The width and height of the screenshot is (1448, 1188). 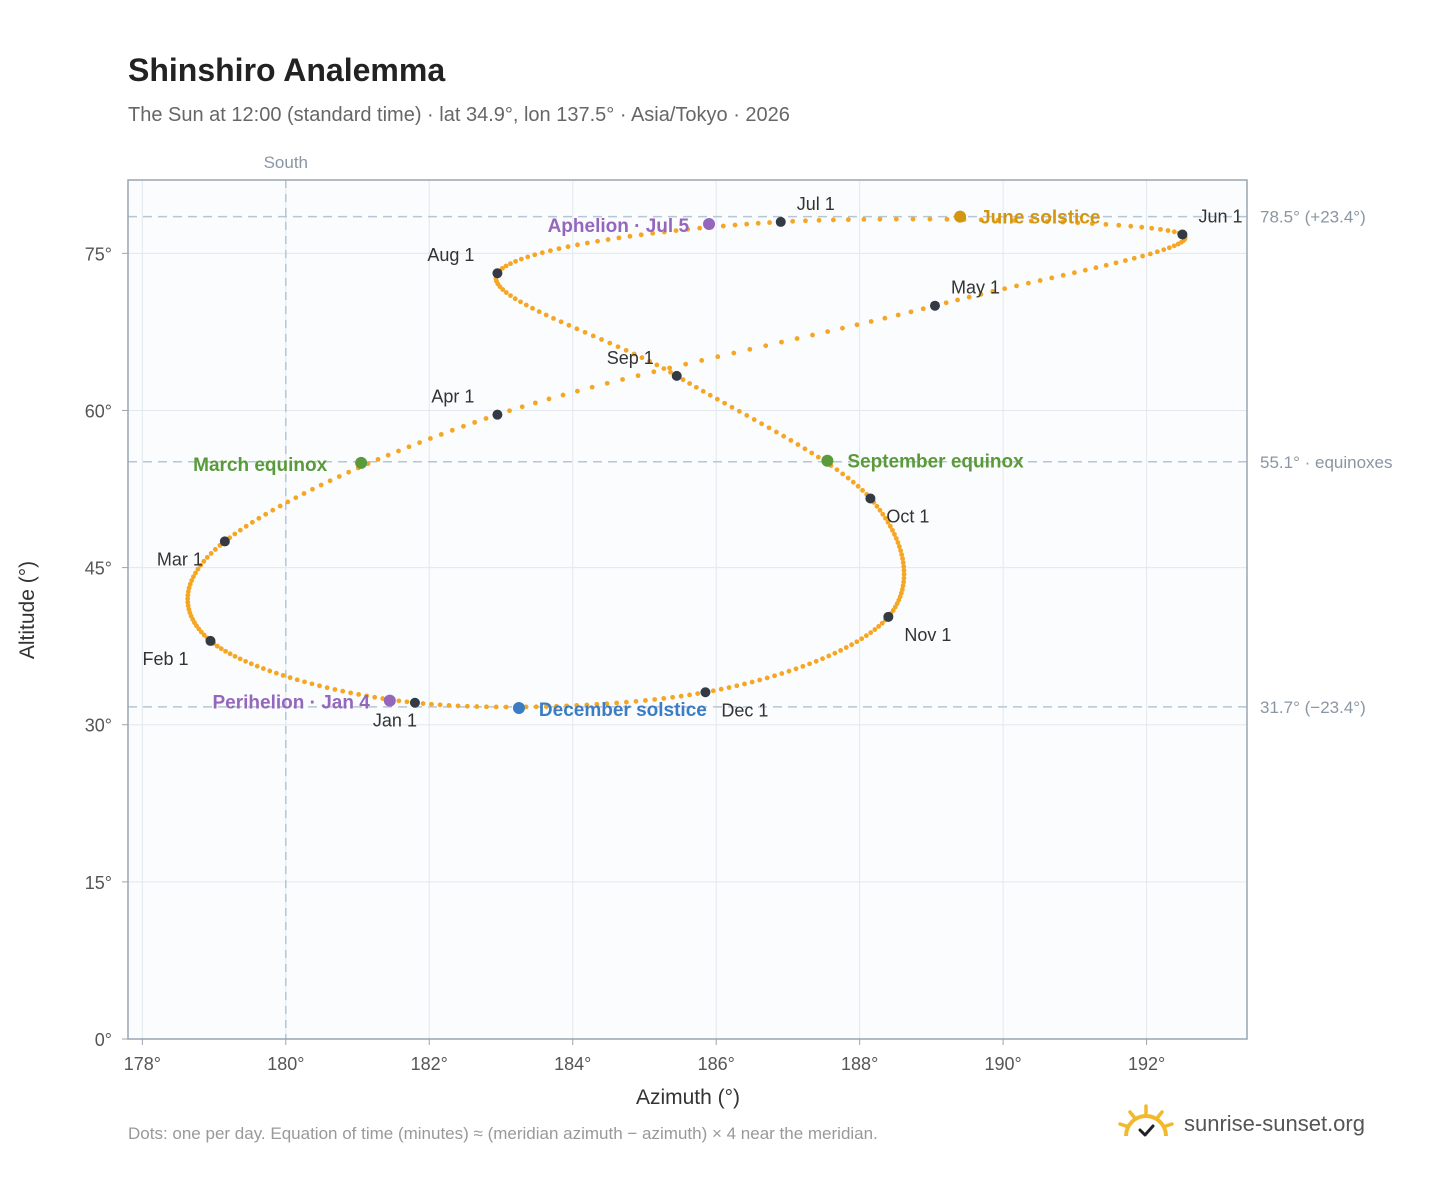 I want to click on x-tick-label: 186°, so click(x=716, y=1064).